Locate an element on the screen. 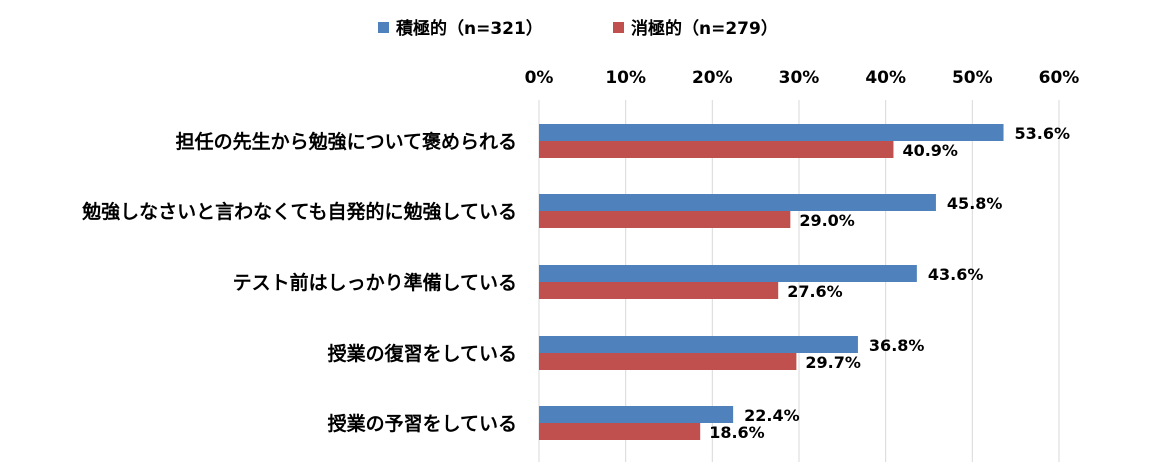 The image size is (1151, 468). x-tick-label: 30% is located at coordinates (799, 78).